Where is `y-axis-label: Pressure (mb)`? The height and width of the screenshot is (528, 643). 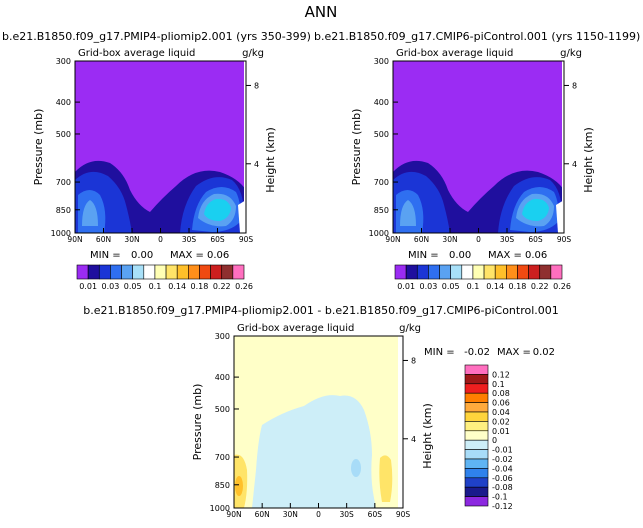 y-axis-label: Pressure (mb) is located at coordinates (197, 422).